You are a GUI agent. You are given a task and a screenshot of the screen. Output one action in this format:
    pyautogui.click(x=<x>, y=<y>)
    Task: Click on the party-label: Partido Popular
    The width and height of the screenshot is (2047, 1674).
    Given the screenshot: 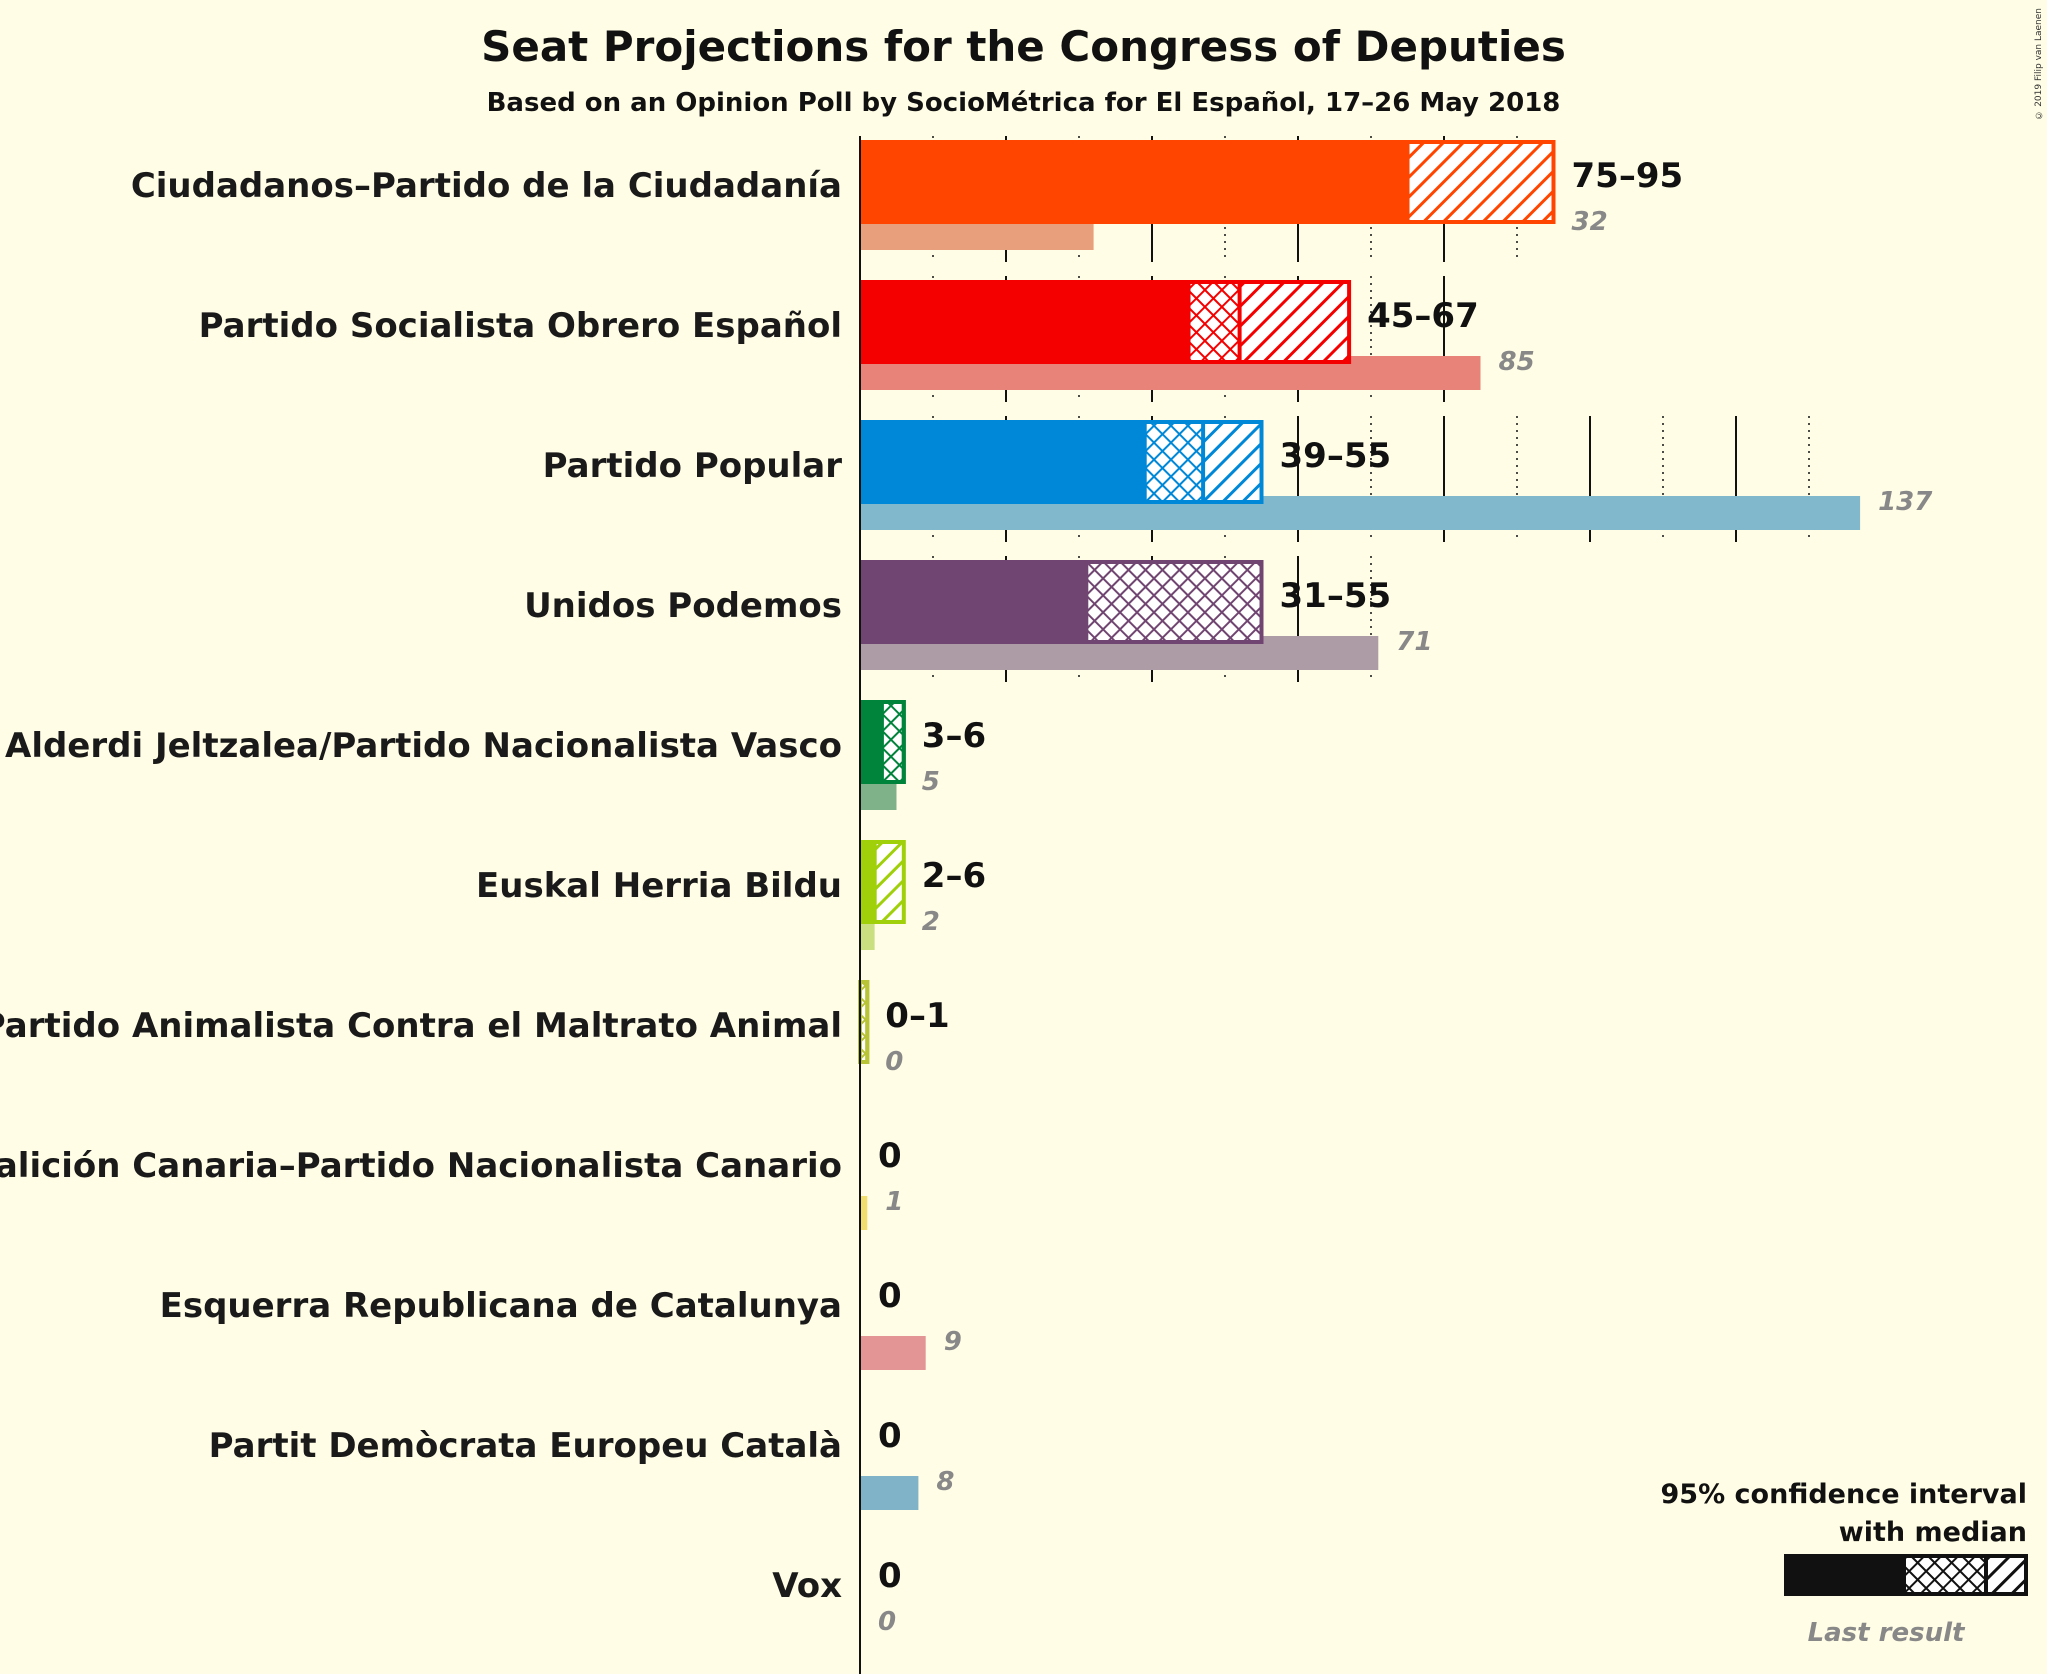 What is the action you would take?
    pyautogui.click(x=693, y=466)
    